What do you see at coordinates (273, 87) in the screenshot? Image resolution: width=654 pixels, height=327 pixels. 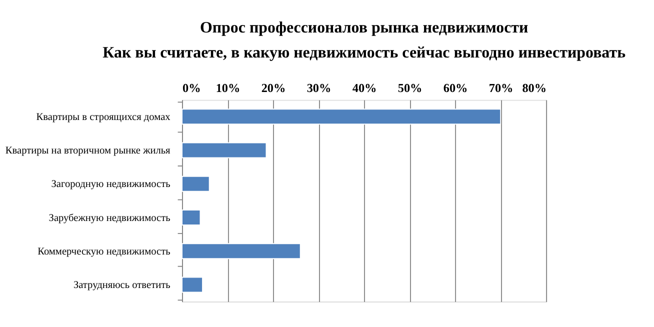 I see `x-tick-label: 20%` at bounding box center [273, 87].